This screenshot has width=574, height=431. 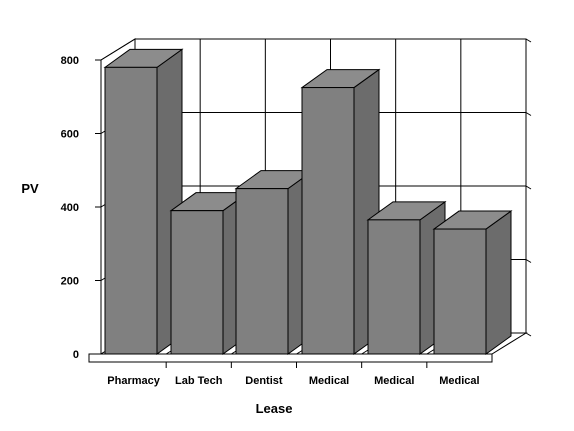 What do you see at coordinates (70, 61) in the screenshot?
I see `y-tick-label: 800` at bounding box center [70, 61].